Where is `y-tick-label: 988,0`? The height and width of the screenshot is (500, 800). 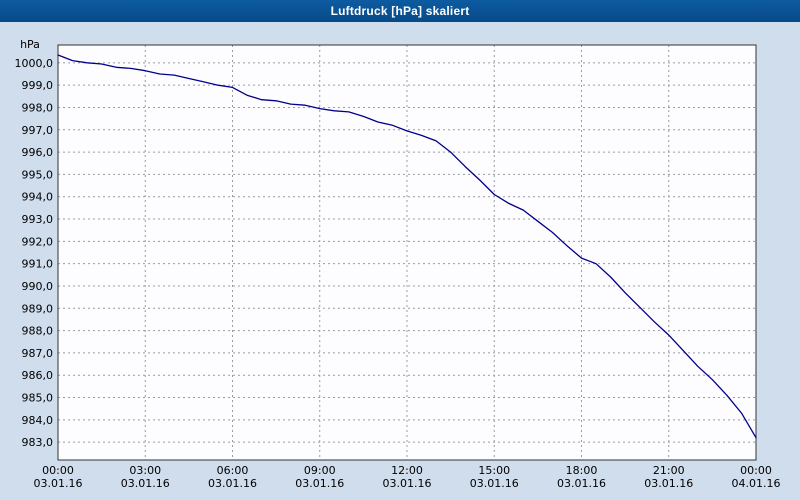
y-tick-label: 988,0 is located at coordinates (38, 331).